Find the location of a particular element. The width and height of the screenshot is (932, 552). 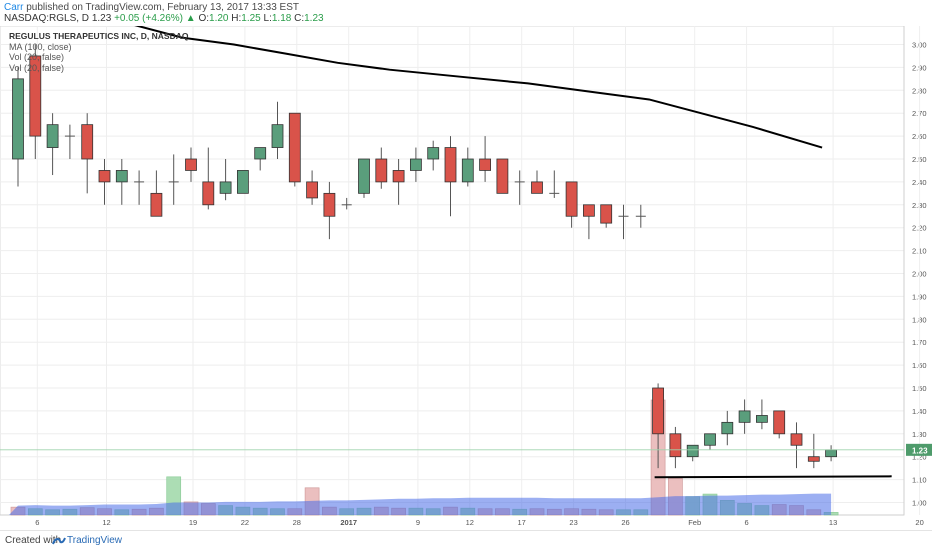

x-tick-label: 2017 is located at coordinates (348, 522).